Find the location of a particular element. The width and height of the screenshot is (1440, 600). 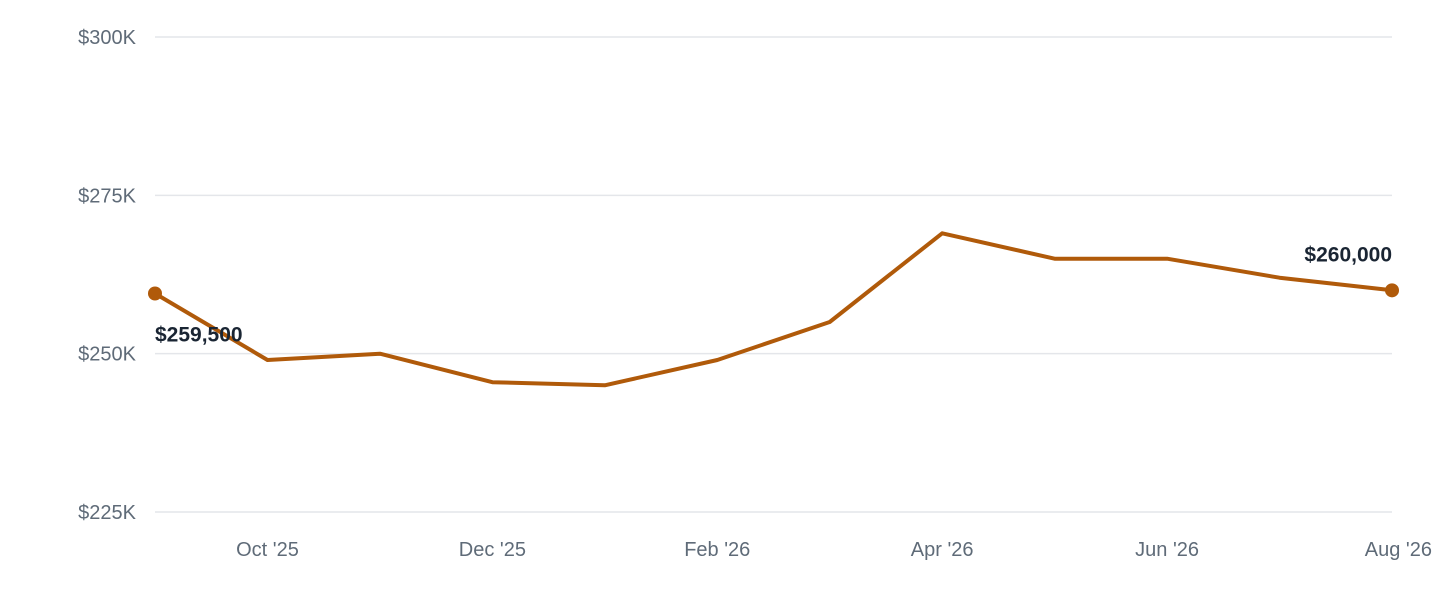

y-tick-label: $250K is located at coordinates (107, 355).